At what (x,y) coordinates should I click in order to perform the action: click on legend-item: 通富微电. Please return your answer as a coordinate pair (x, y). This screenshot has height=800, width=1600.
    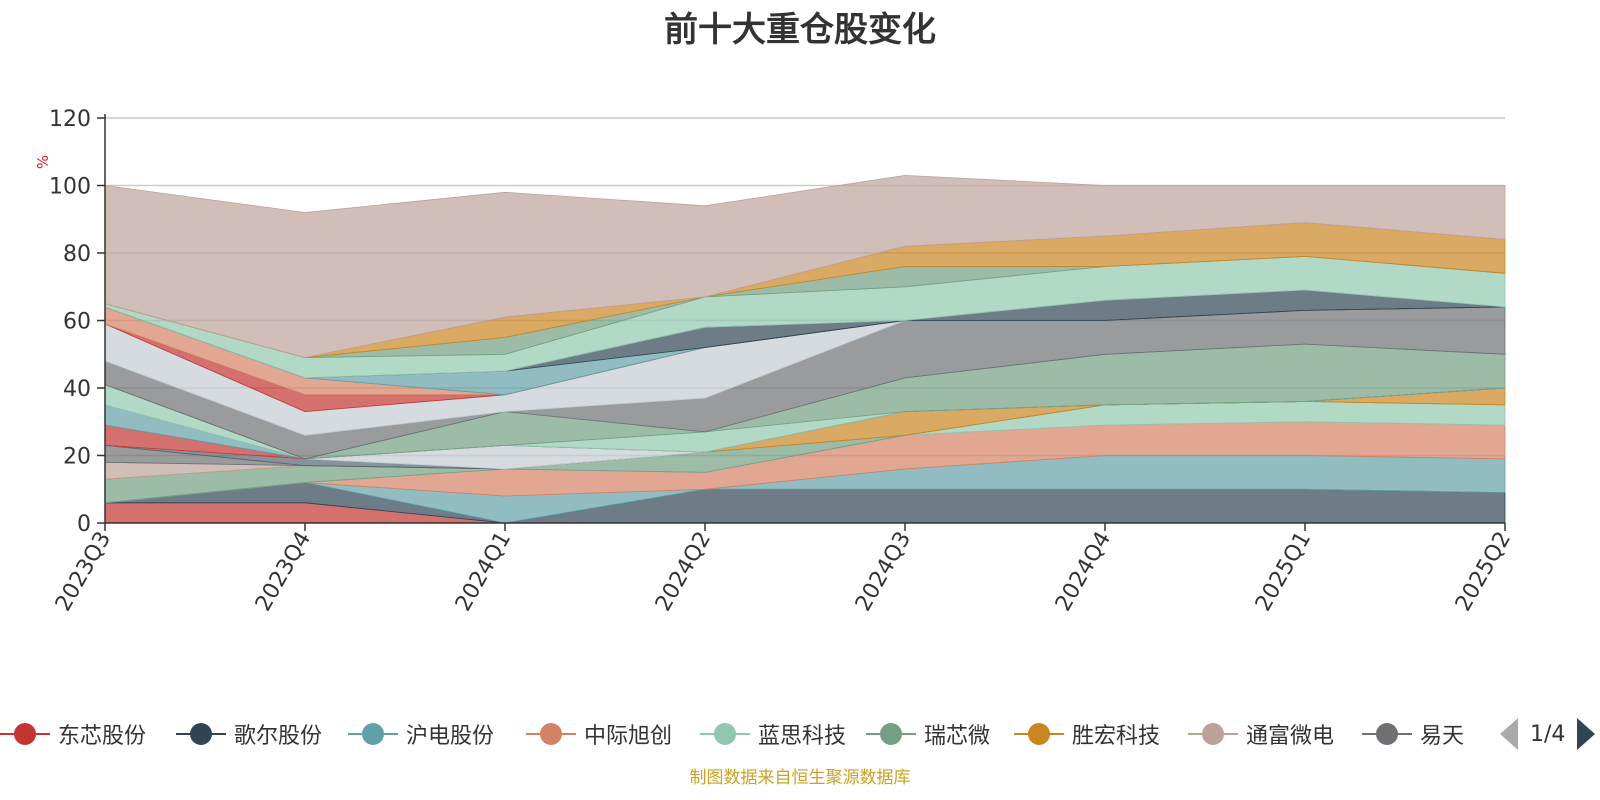
    Looking at the image, I should click on (1261, 734).